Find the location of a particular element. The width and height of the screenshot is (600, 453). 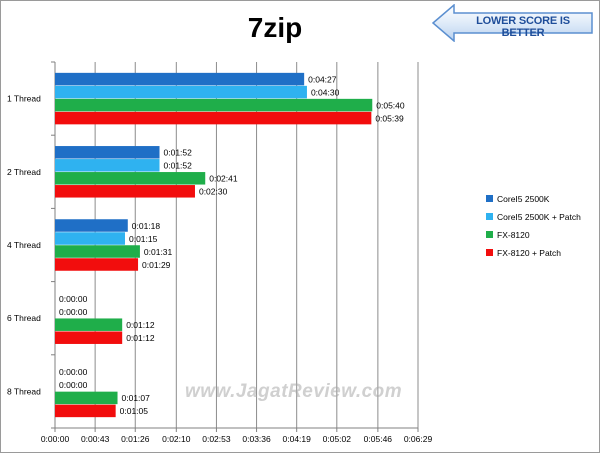

legend-label: FX-8120 + Patch is located at coordinates (529, 253).